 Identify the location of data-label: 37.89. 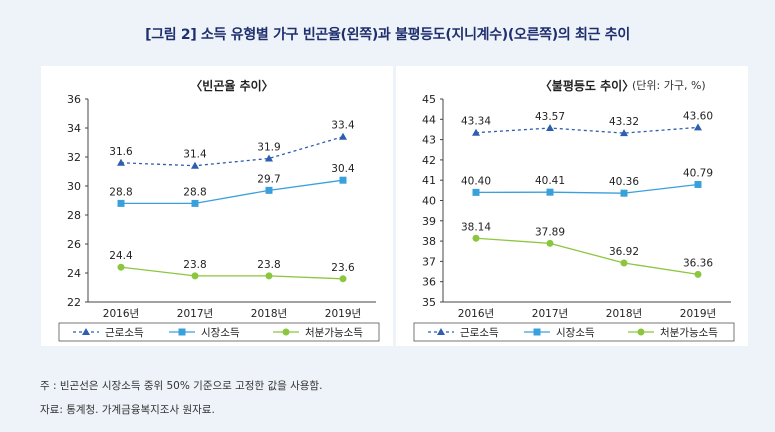
(550, 232).